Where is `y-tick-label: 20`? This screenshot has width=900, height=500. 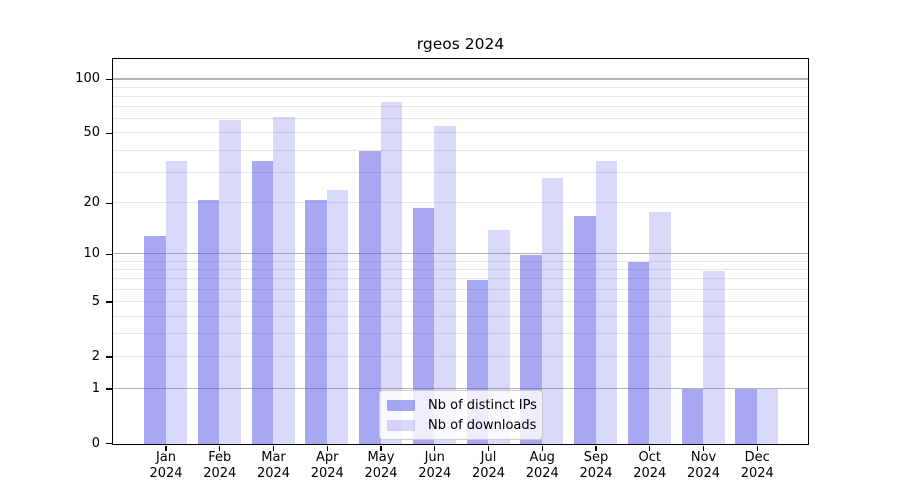
y-tick-label: 20 is located at coordinates (91, 203).